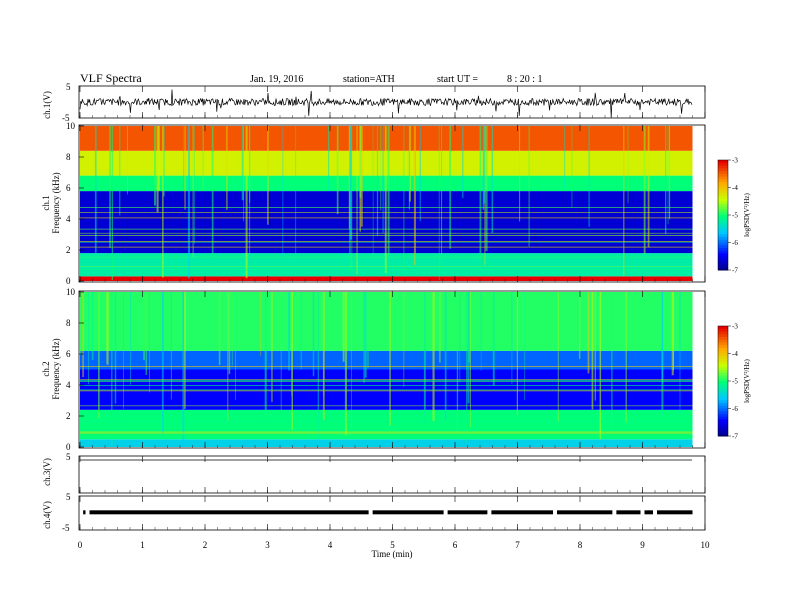  I want to click on ch1-spectrogram-yticks: 0 2 4 6 8 10, so click(75, 203).